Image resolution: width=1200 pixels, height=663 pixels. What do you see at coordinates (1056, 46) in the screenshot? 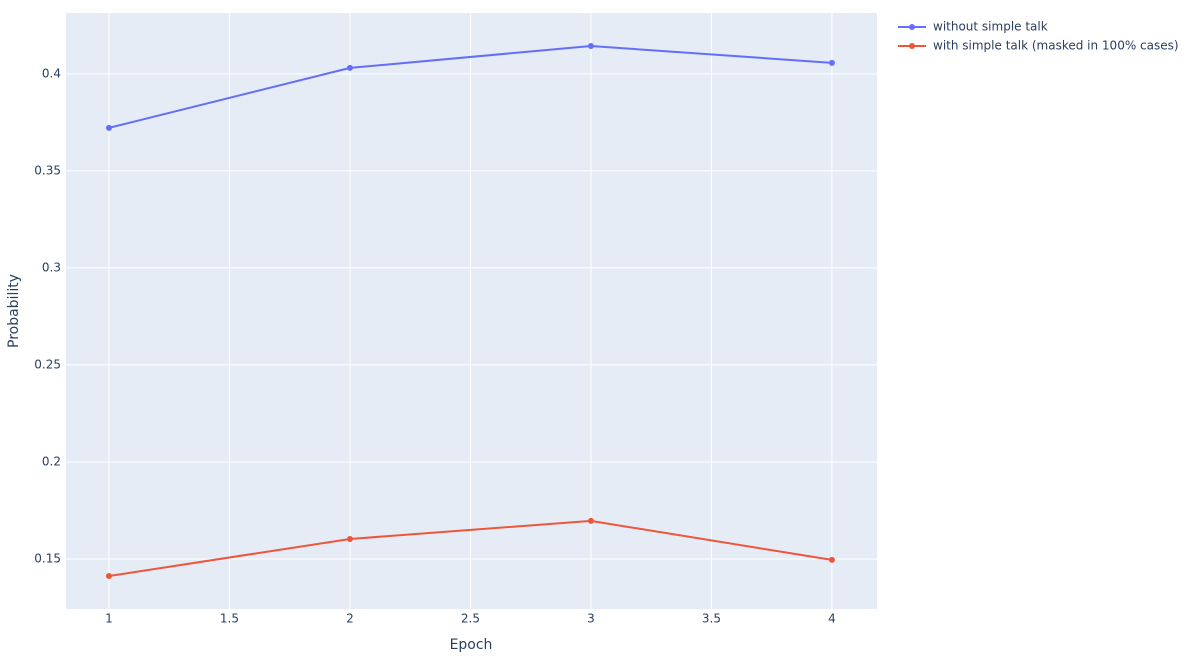
I see `legend-label: with simple talk (masked in 100% cases)` at bounding box center [1056, 46].